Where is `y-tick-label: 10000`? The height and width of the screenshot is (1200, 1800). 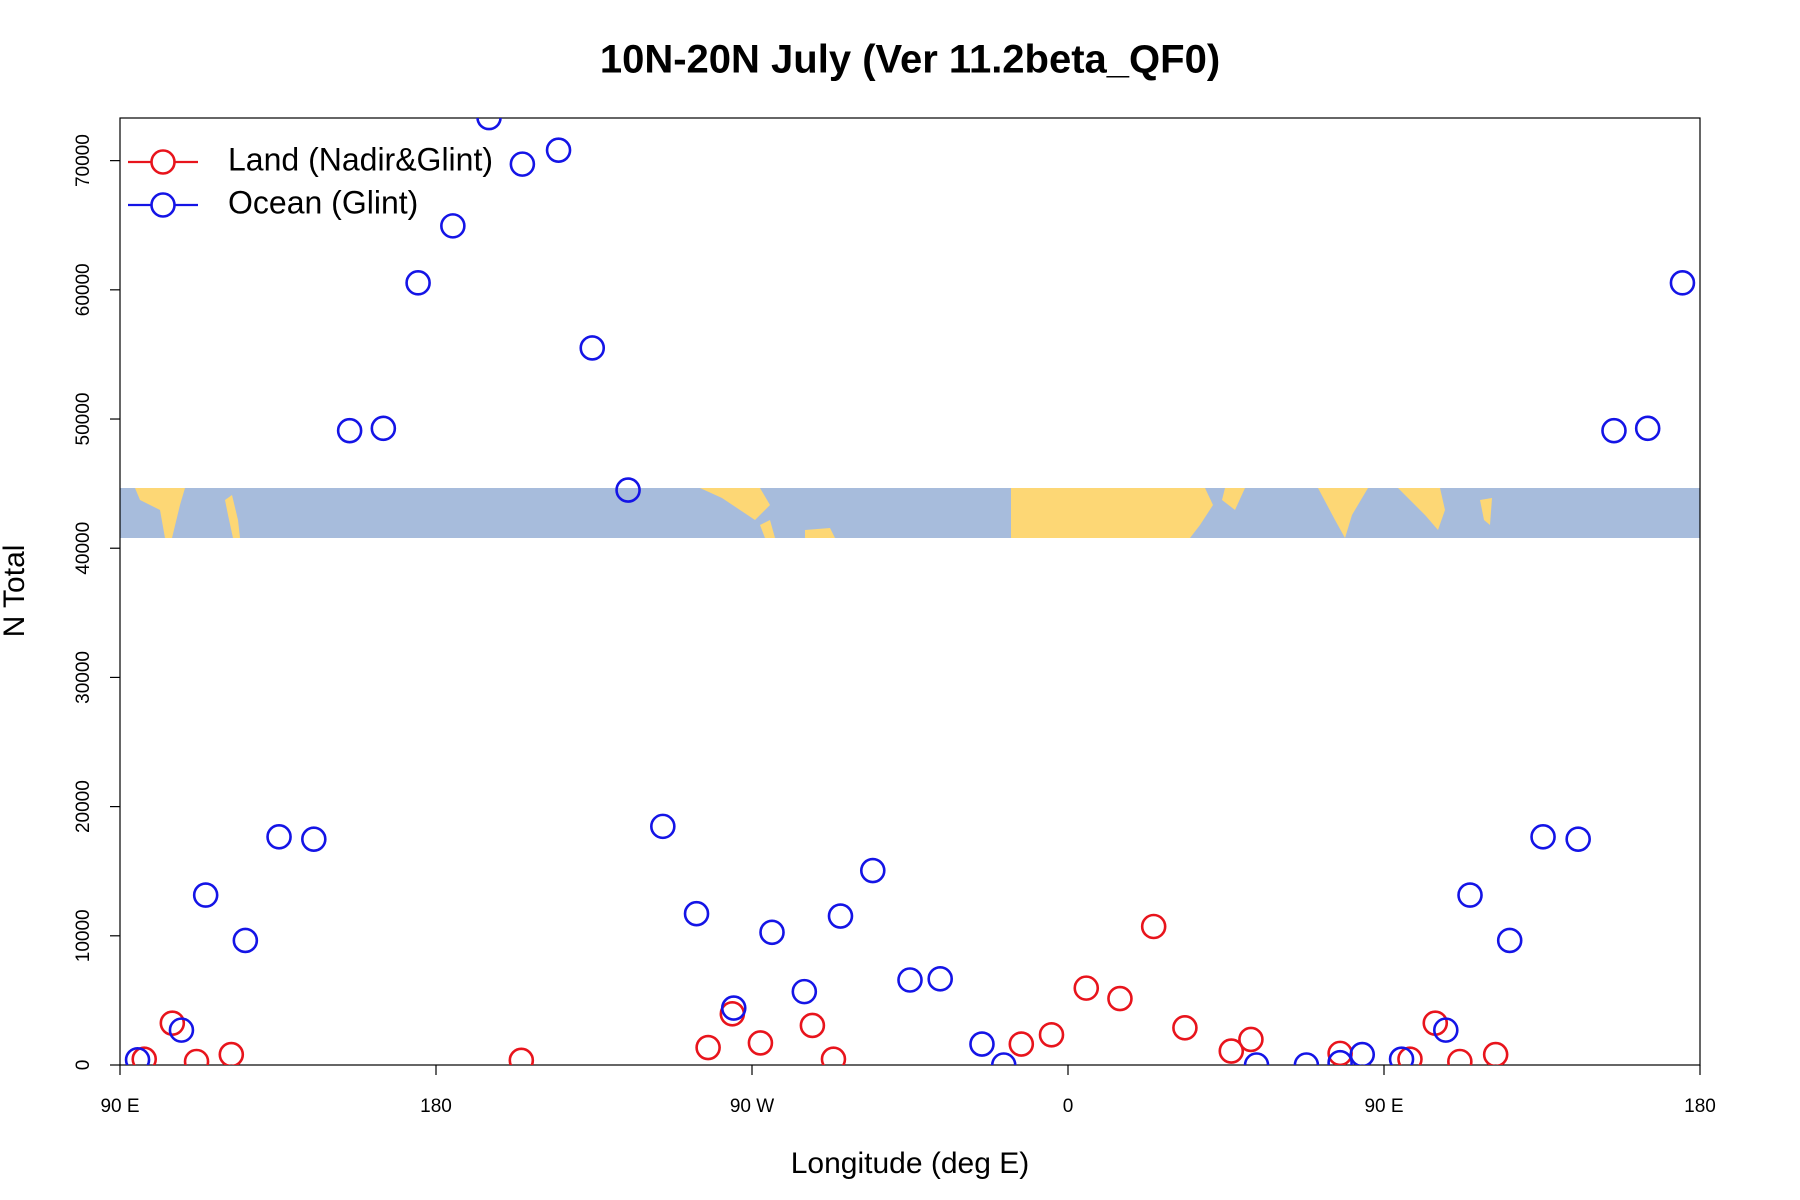
y-tick-label: 10000 is located at coordinates (83, 935).